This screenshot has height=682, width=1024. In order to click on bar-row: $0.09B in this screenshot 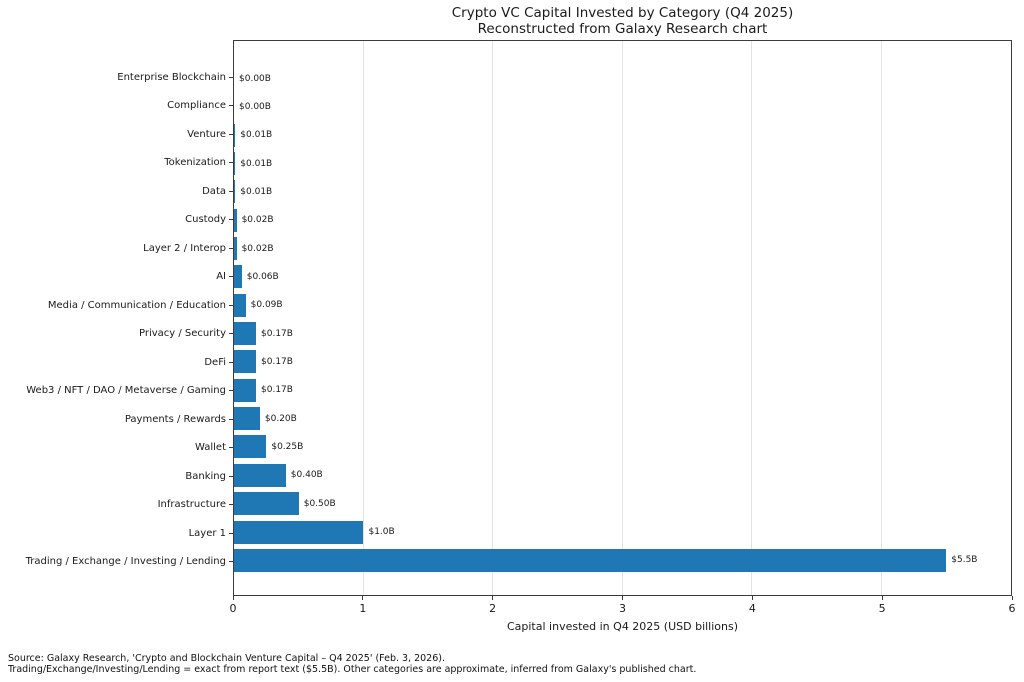, I will do `click(622, 305)`.